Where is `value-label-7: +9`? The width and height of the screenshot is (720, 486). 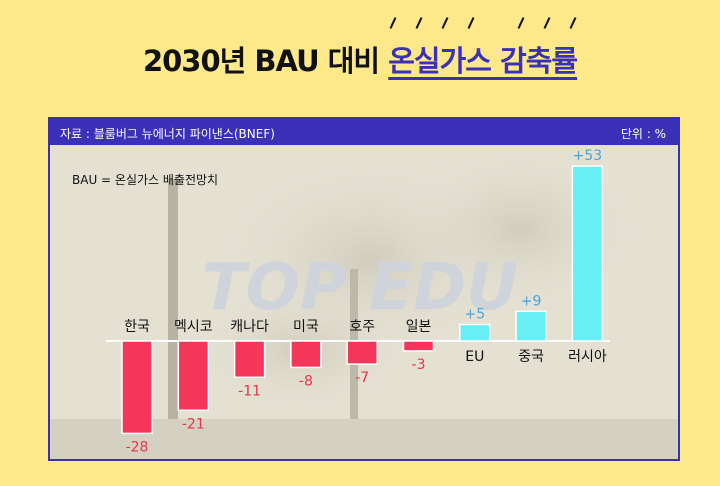 value-label-7: +9 is located at coordinates (531, 301).